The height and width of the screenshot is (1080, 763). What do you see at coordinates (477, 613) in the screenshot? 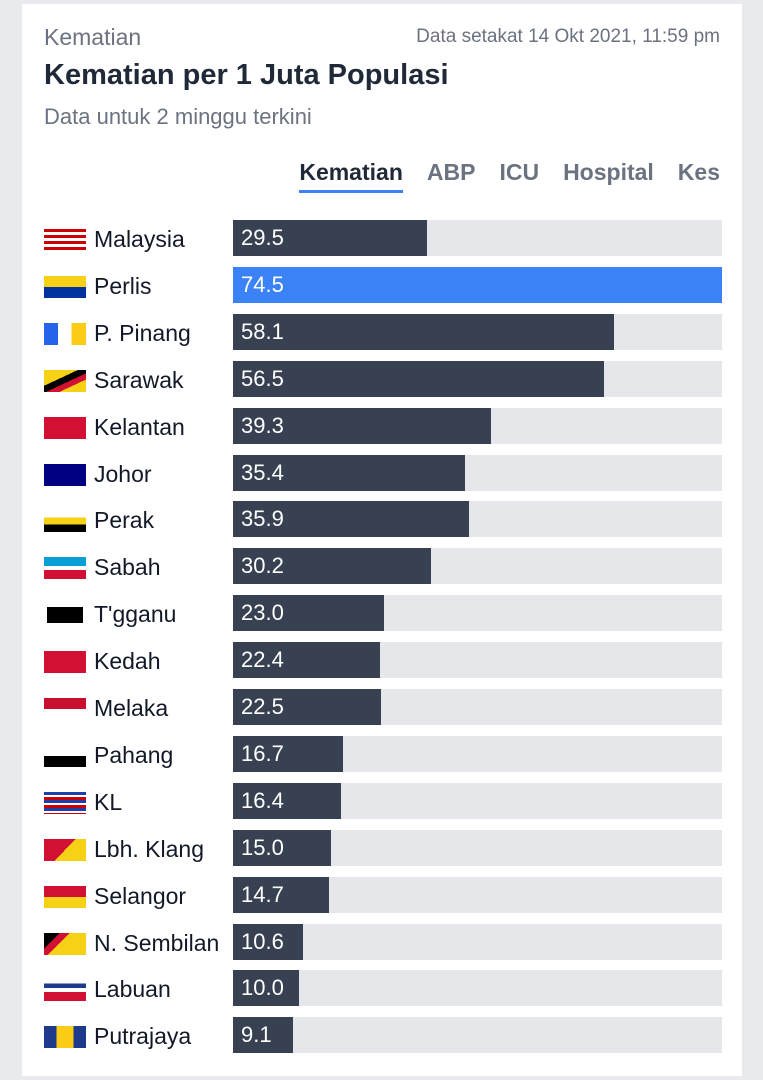
I see `bar-track: 23.0` at bounding box center [477, 613].